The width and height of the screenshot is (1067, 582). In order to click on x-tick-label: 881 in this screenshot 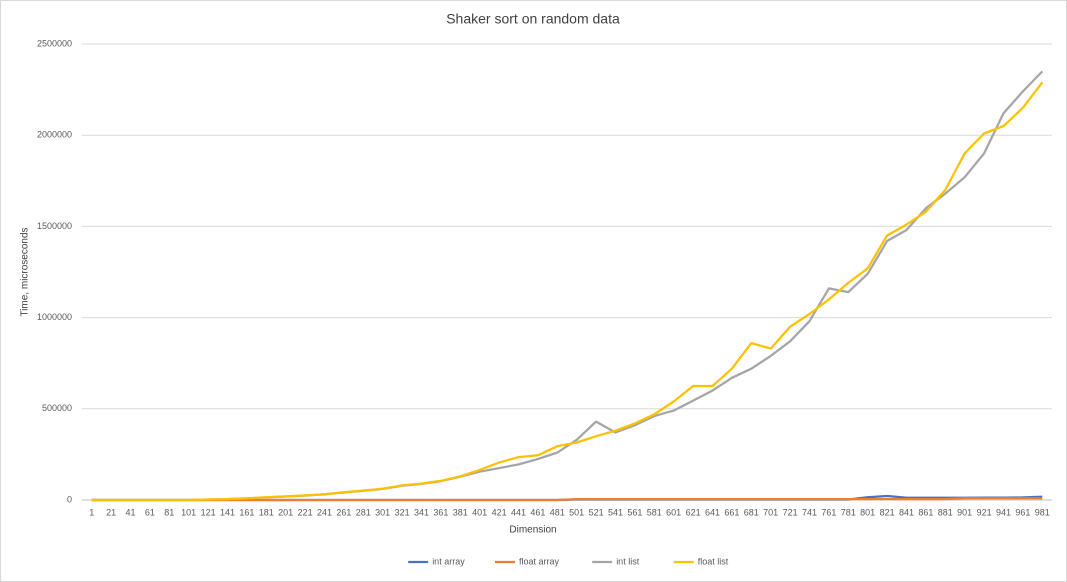, I will do `click(945, 512)`.